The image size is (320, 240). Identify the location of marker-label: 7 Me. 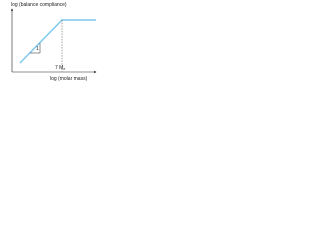
(60, 68).